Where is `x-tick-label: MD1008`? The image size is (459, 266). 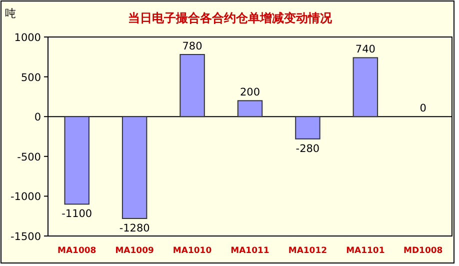 x-tick-label: MD1008 is located at coordinates (423, 251).